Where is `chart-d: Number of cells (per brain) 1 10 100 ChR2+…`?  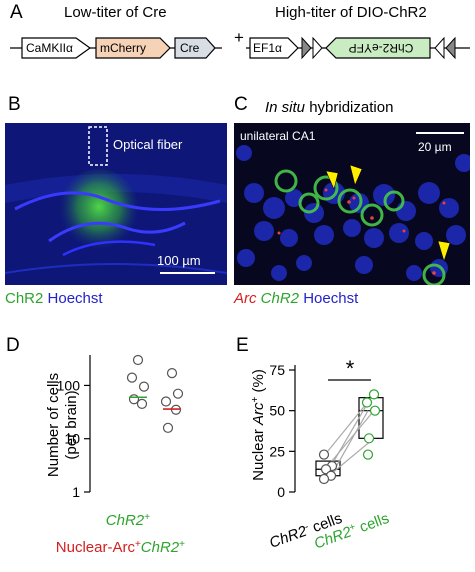 chart-d: Number of cells (per brain) 1 10 100 ChR2+… is located at coordinates (115, 455).